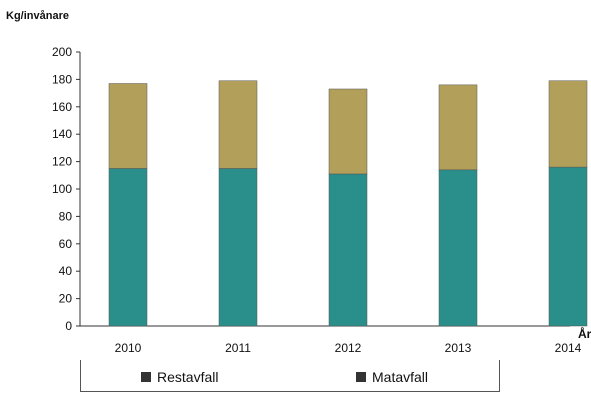 This screenshot has height=394, width=591. I want to click on x-axis: 2010 2011 2012 2013 2014, so click(331, 340).